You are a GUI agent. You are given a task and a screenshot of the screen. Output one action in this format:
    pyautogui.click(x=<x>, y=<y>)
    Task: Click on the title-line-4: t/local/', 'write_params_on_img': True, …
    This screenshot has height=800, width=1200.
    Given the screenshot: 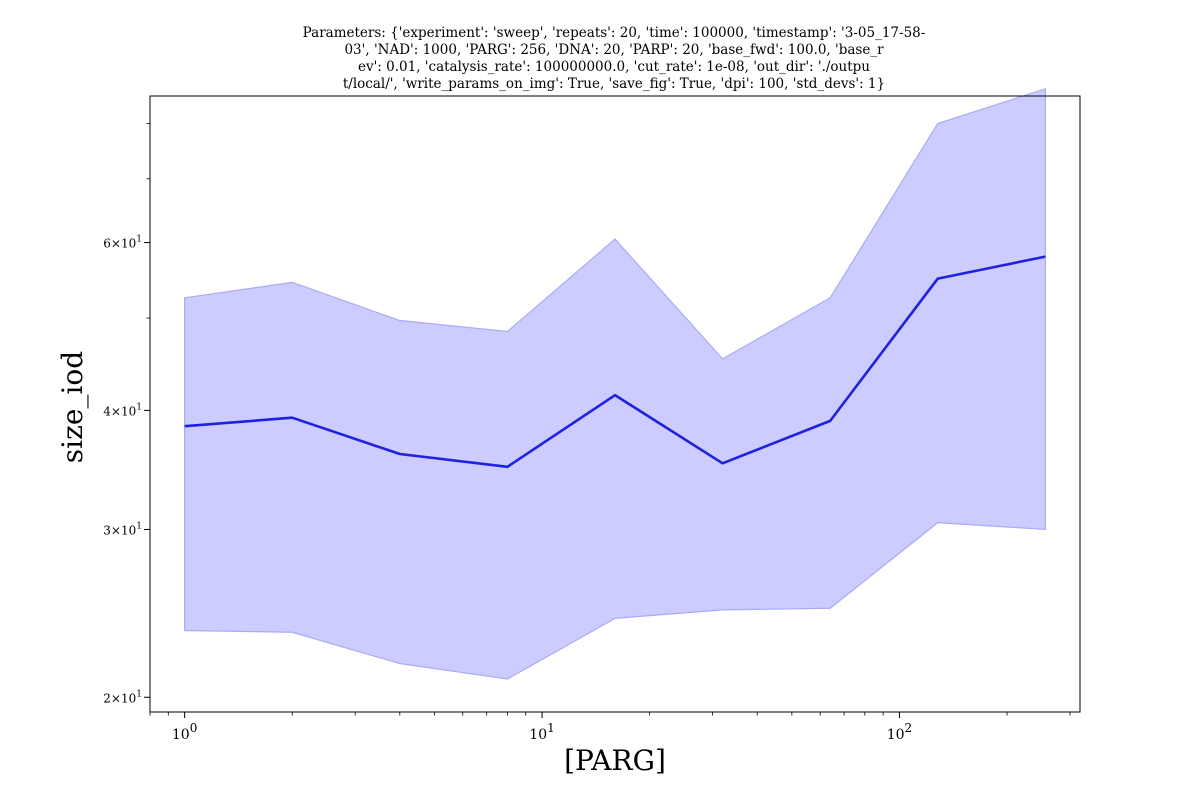 What is the action you would take?
    pyautogui.click(x=614, y=84)
    